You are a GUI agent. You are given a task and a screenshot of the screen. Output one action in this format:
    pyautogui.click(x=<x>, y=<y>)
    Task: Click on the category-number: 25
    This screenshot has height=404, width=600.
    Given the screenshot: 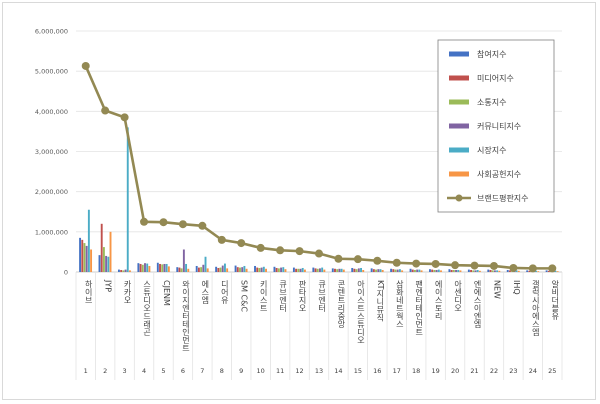 What is the action you would take?
    pyautogui.click(x=552, y=371)
    